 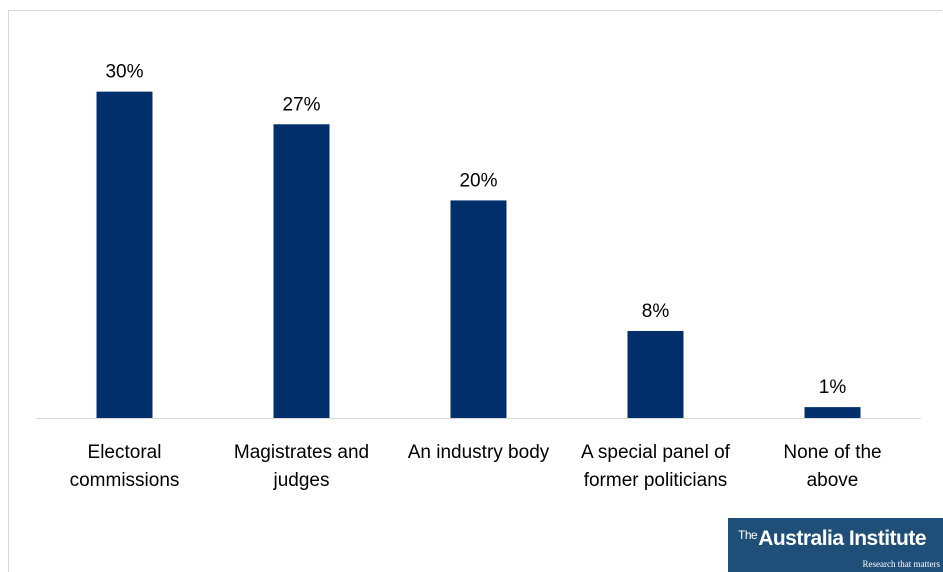 What do you see at coordinates (656, 480) in the screenshot?
I see `category-label-line: former politicians` at bounding box center [656, 480].